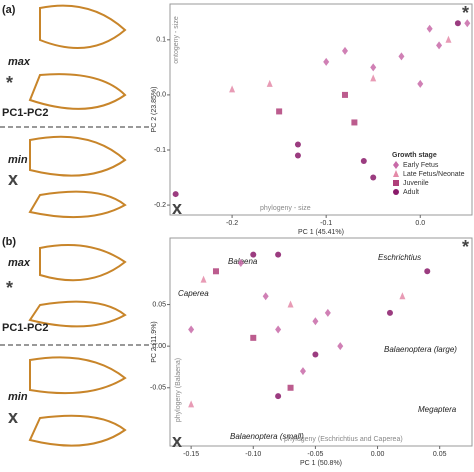 The width and height of the screenshot is (474, 472). I want to click on annotation: Eschrichtius, so click(399, 257).